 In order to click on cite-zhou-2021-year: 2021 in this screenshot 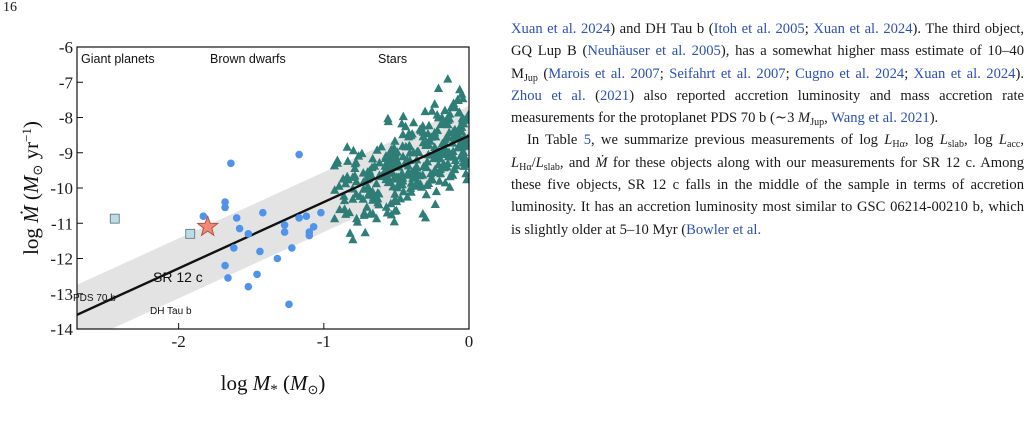, I will do `click(615, 95)`.